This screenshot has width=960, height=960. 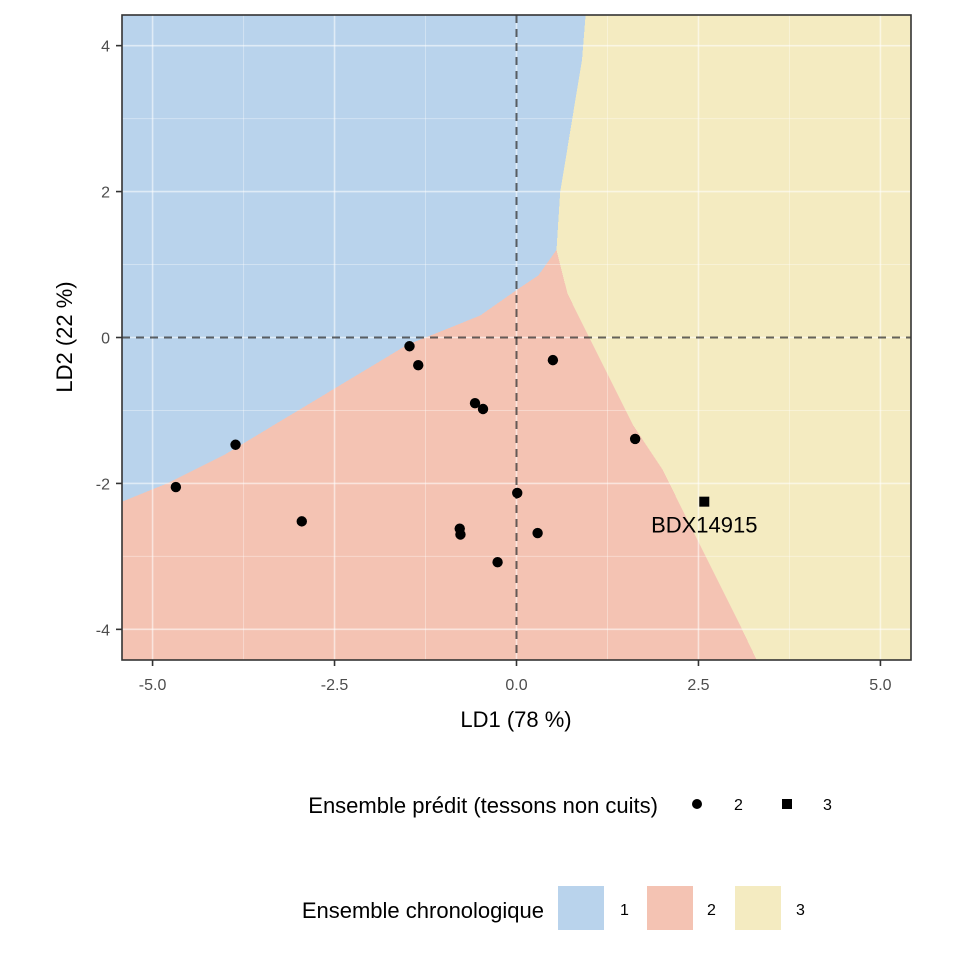 What do you see at coordinates (827, 805) in the screenshot?
I see `points-legend-label-3: 3` at bounding box center [827, 805].